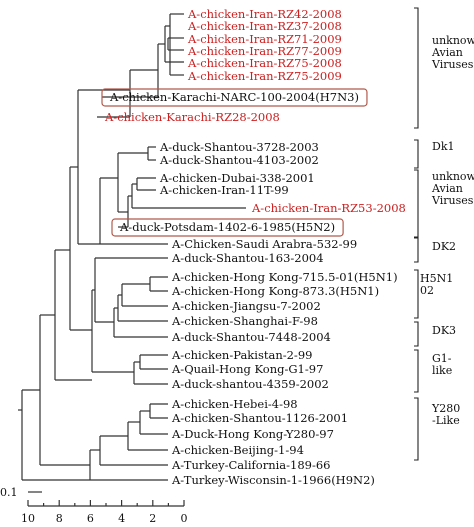 The height and width of the screenshot is (527, 474). What do you see at coordinates (247, 369) in the screenshot?
I see `leaf-label: A-Quail-Hong Kong-G1-97` at bounding box center [247, 369].